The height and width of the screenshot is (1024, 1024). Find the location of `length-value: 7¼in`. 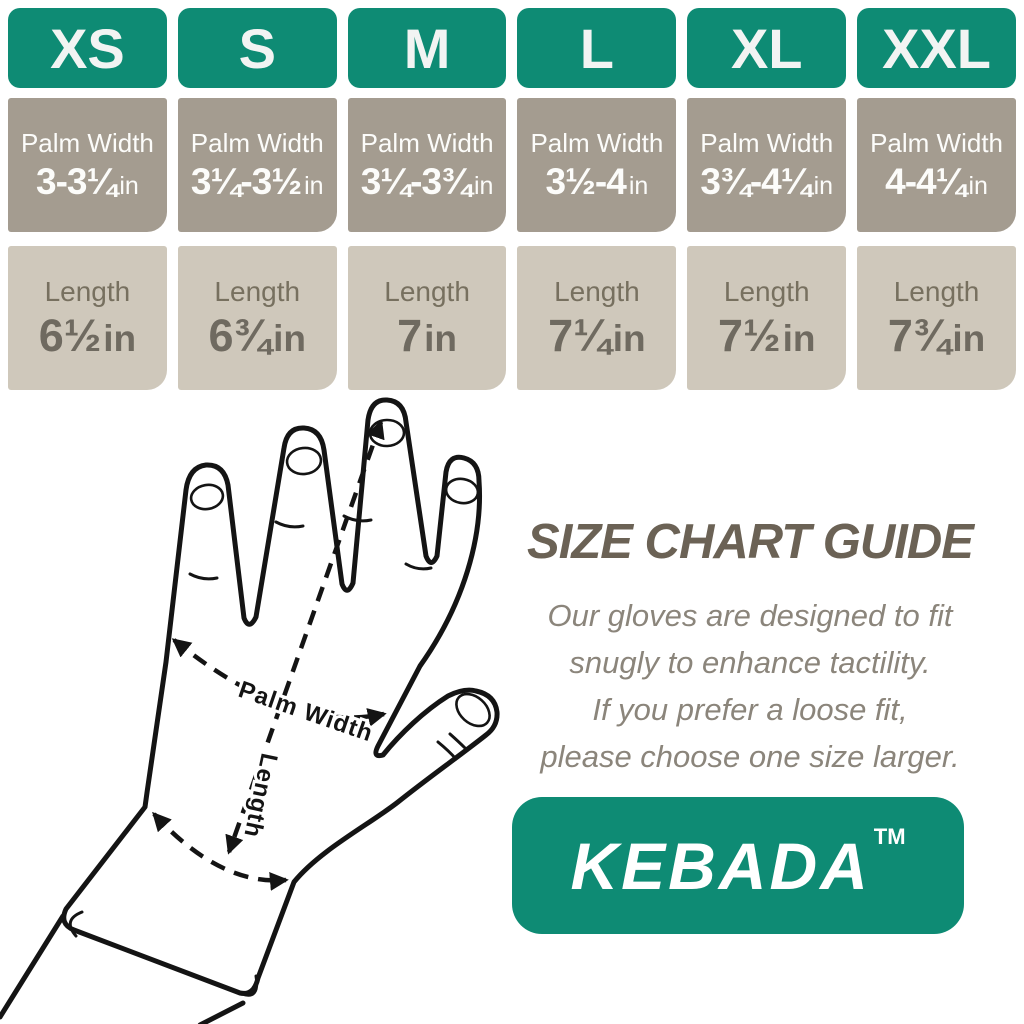

length-value: 7¼in is located at coordinates (596, 335).